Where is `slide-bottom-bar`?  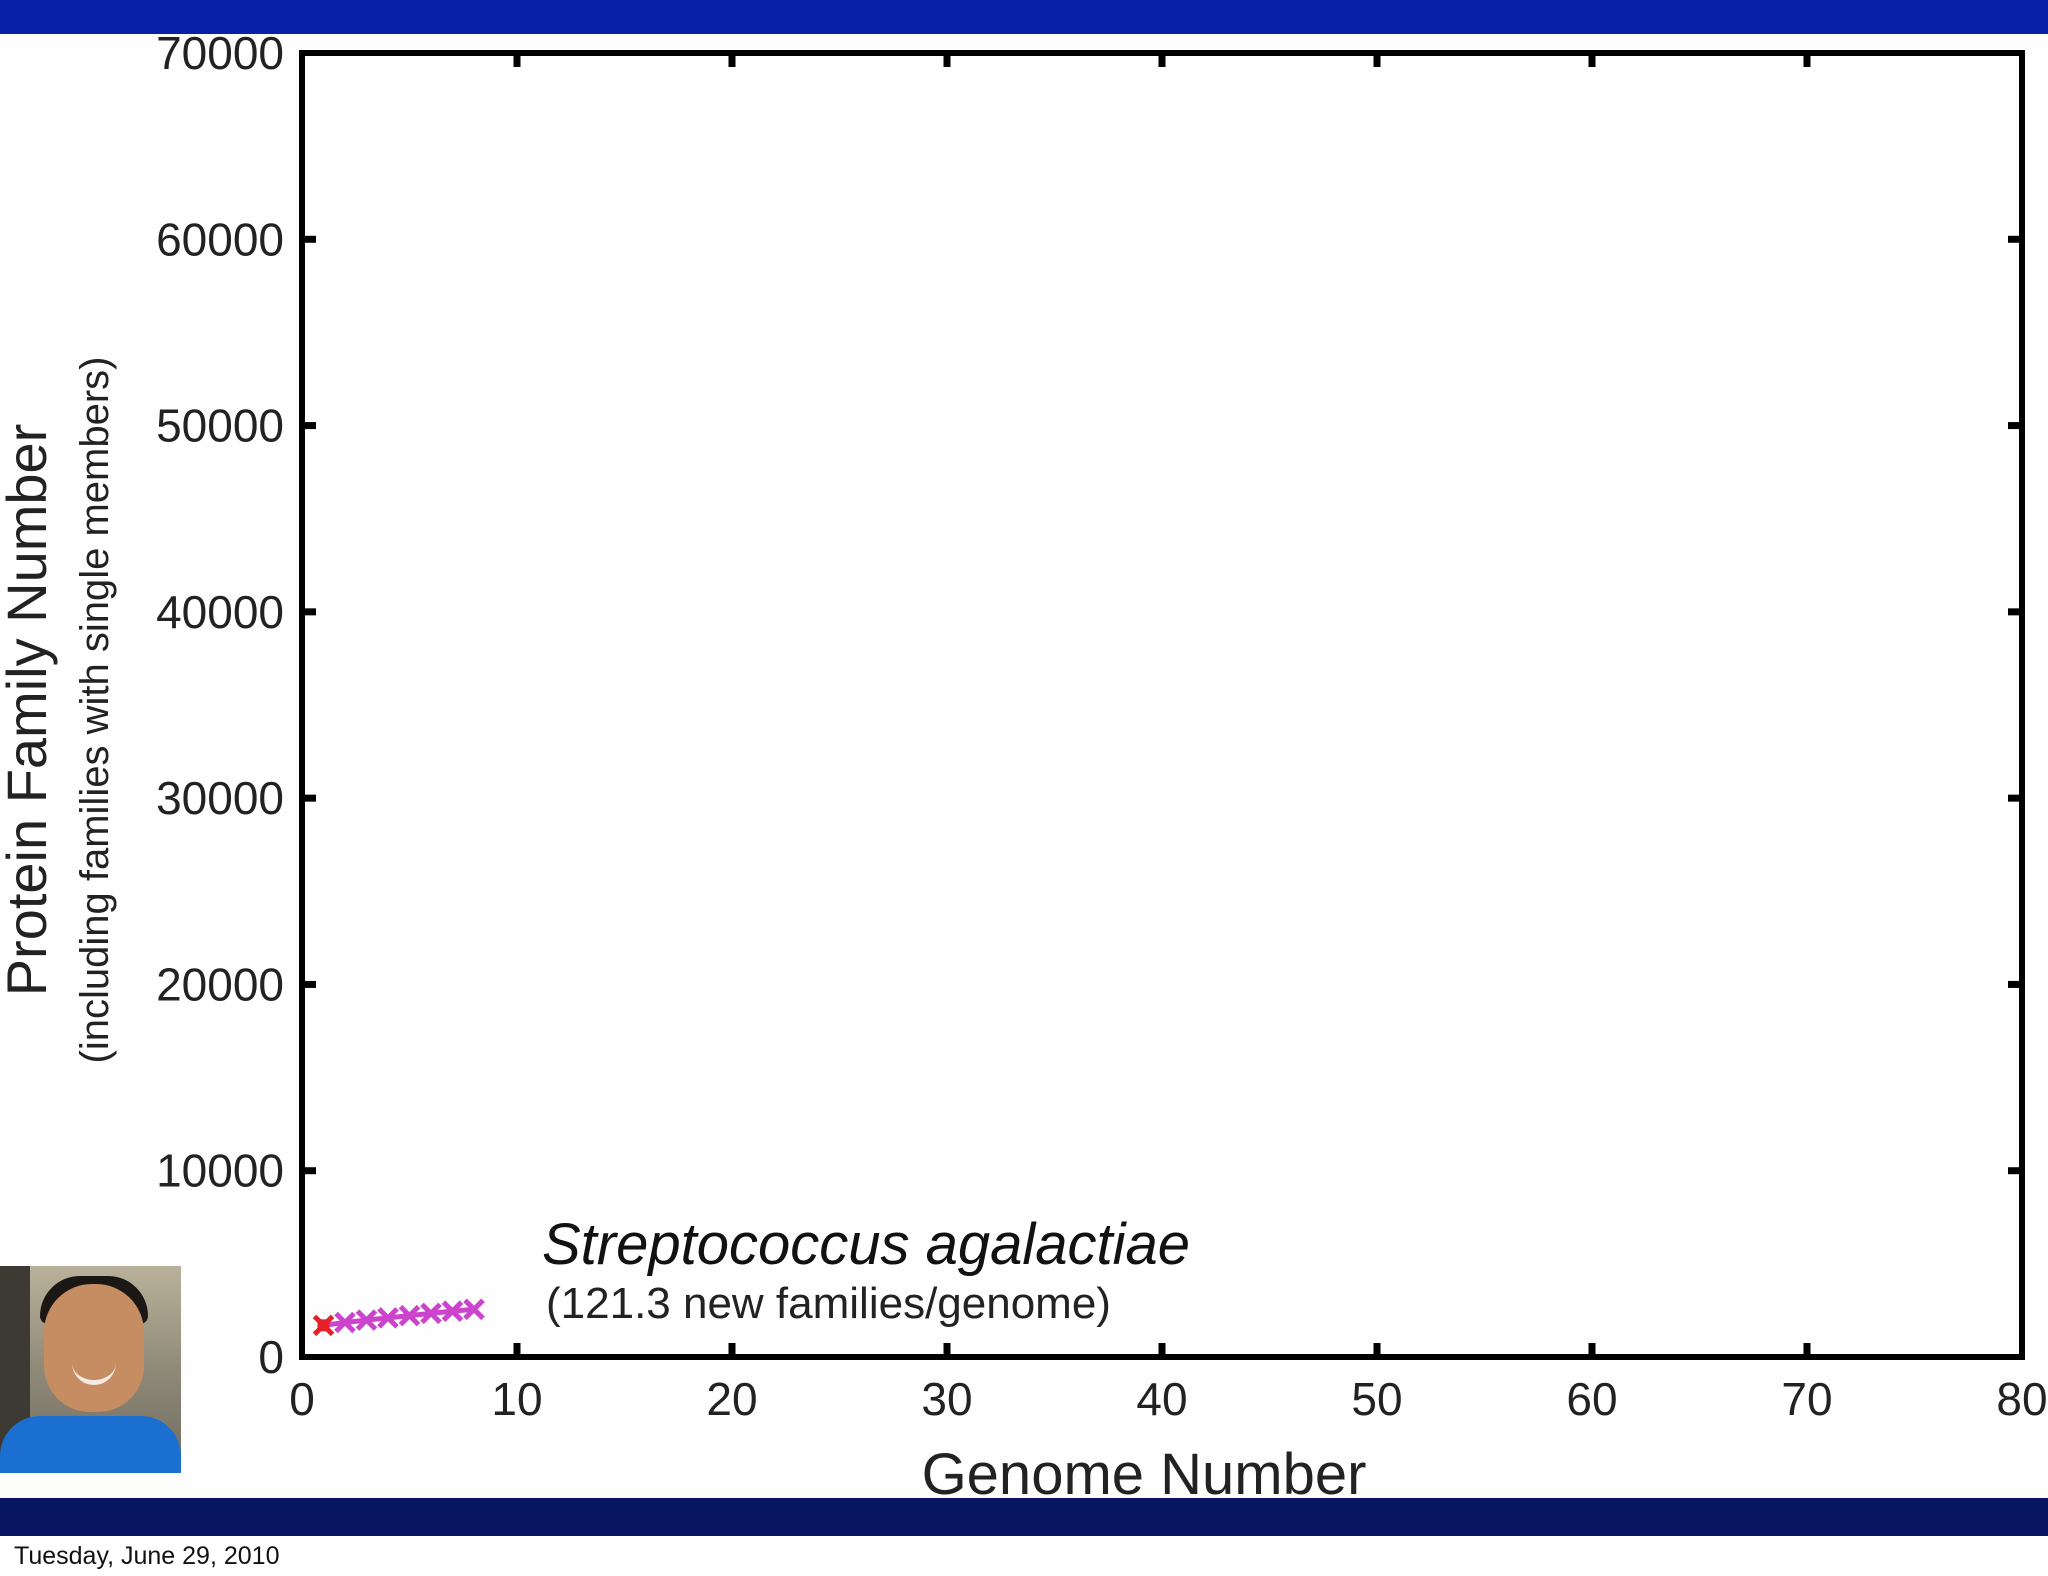 slide-bottom-bar is located at coordinates (1024, 1517).